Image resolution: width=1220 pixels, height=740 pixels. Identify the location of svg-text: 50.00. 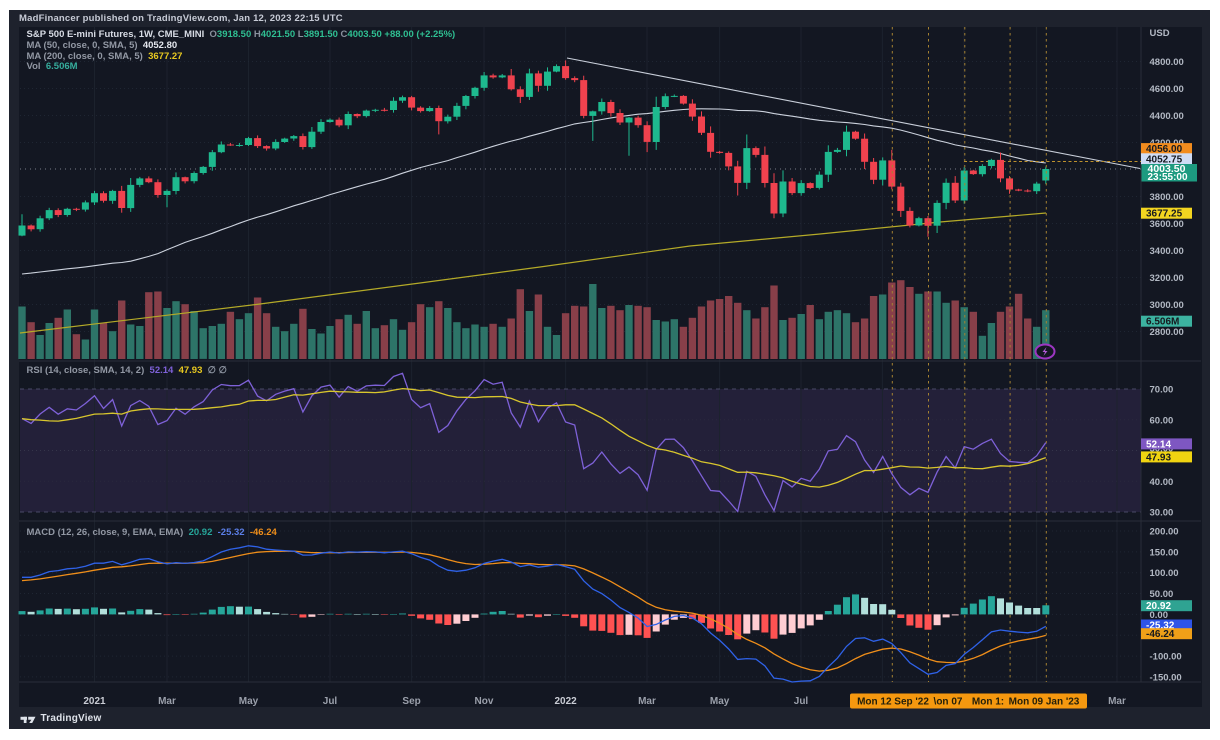
(1162, 594).